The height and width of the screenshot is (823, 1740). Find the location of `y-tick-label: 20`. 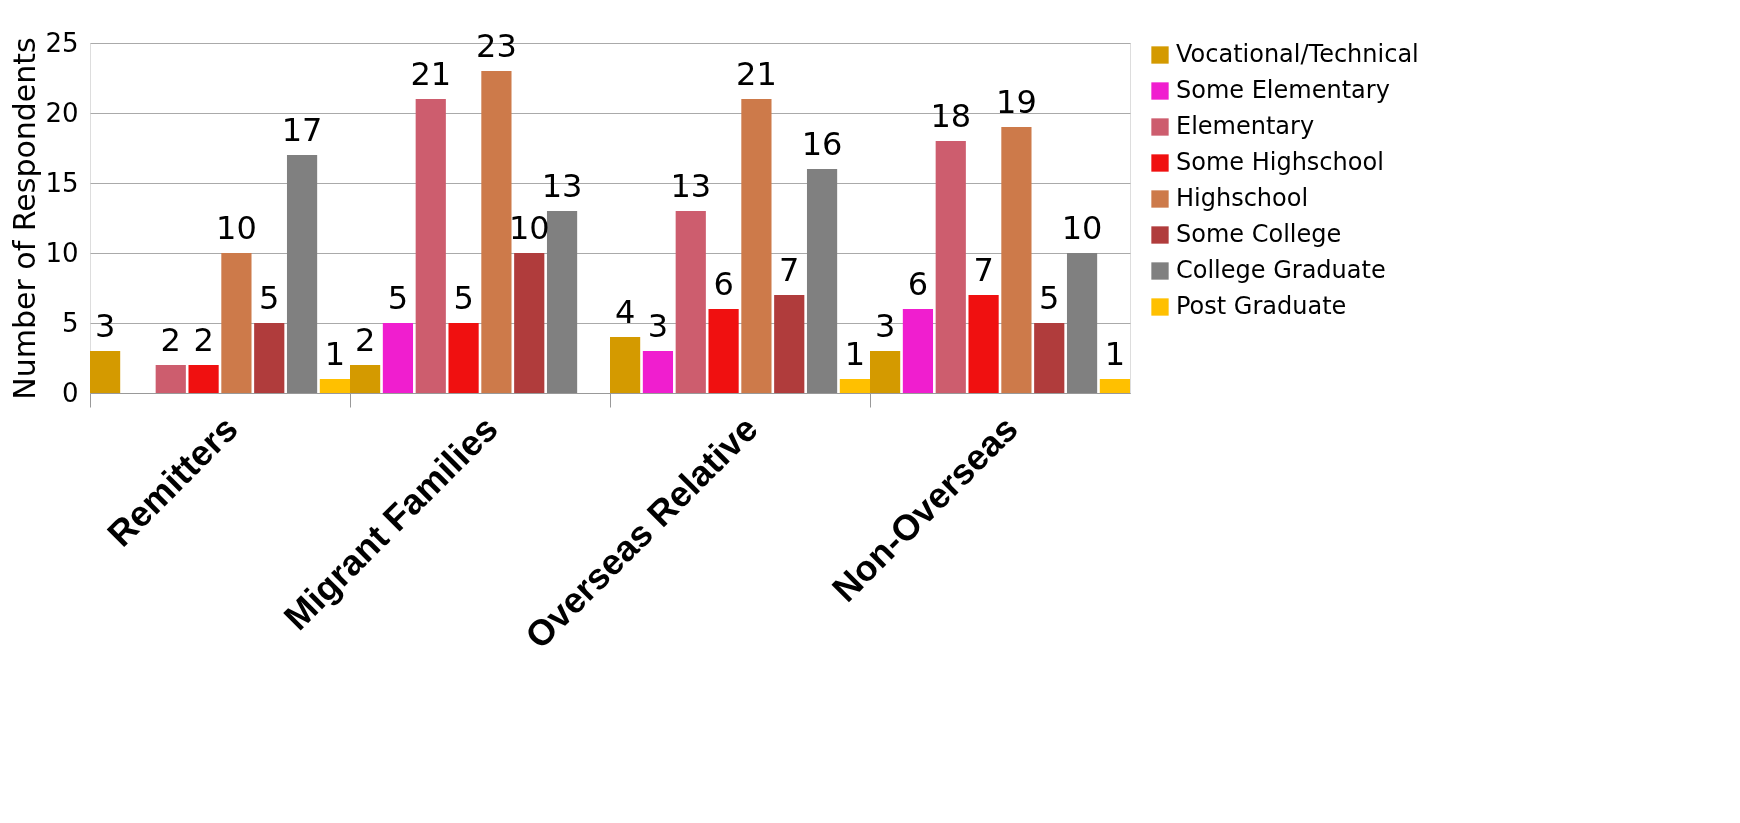

y-tick-label: 20 is located at coordinates (62, 112).